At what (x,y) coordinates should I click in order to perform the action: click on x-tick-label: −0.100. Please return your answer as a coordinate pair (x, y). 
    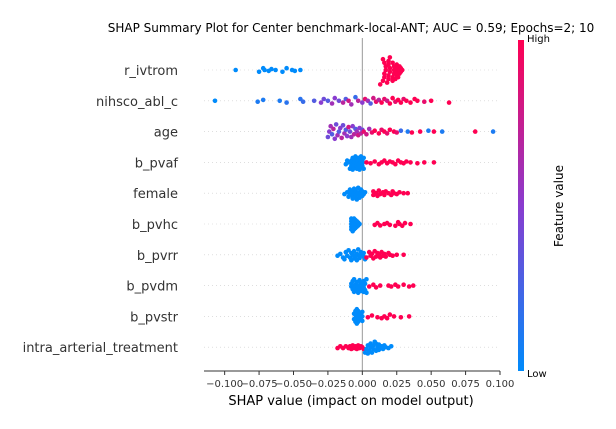
    Looking at the image, I should click on (224, 384).